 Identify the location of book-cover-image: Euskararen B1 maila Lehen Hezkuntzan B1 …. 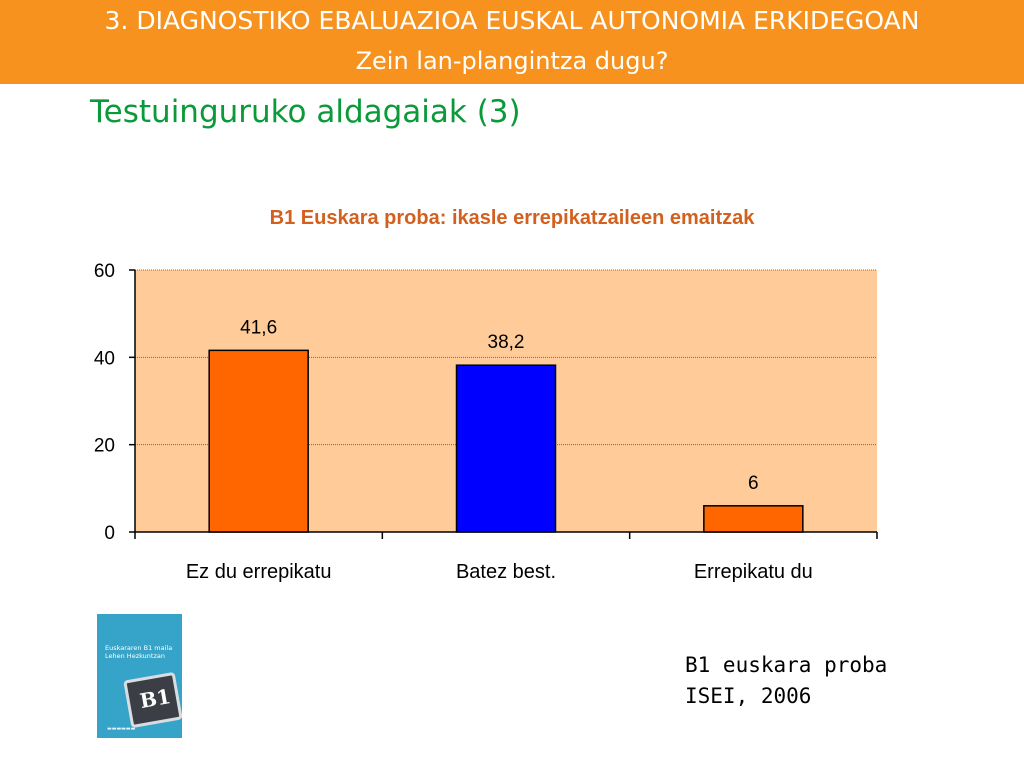
(139, 676).